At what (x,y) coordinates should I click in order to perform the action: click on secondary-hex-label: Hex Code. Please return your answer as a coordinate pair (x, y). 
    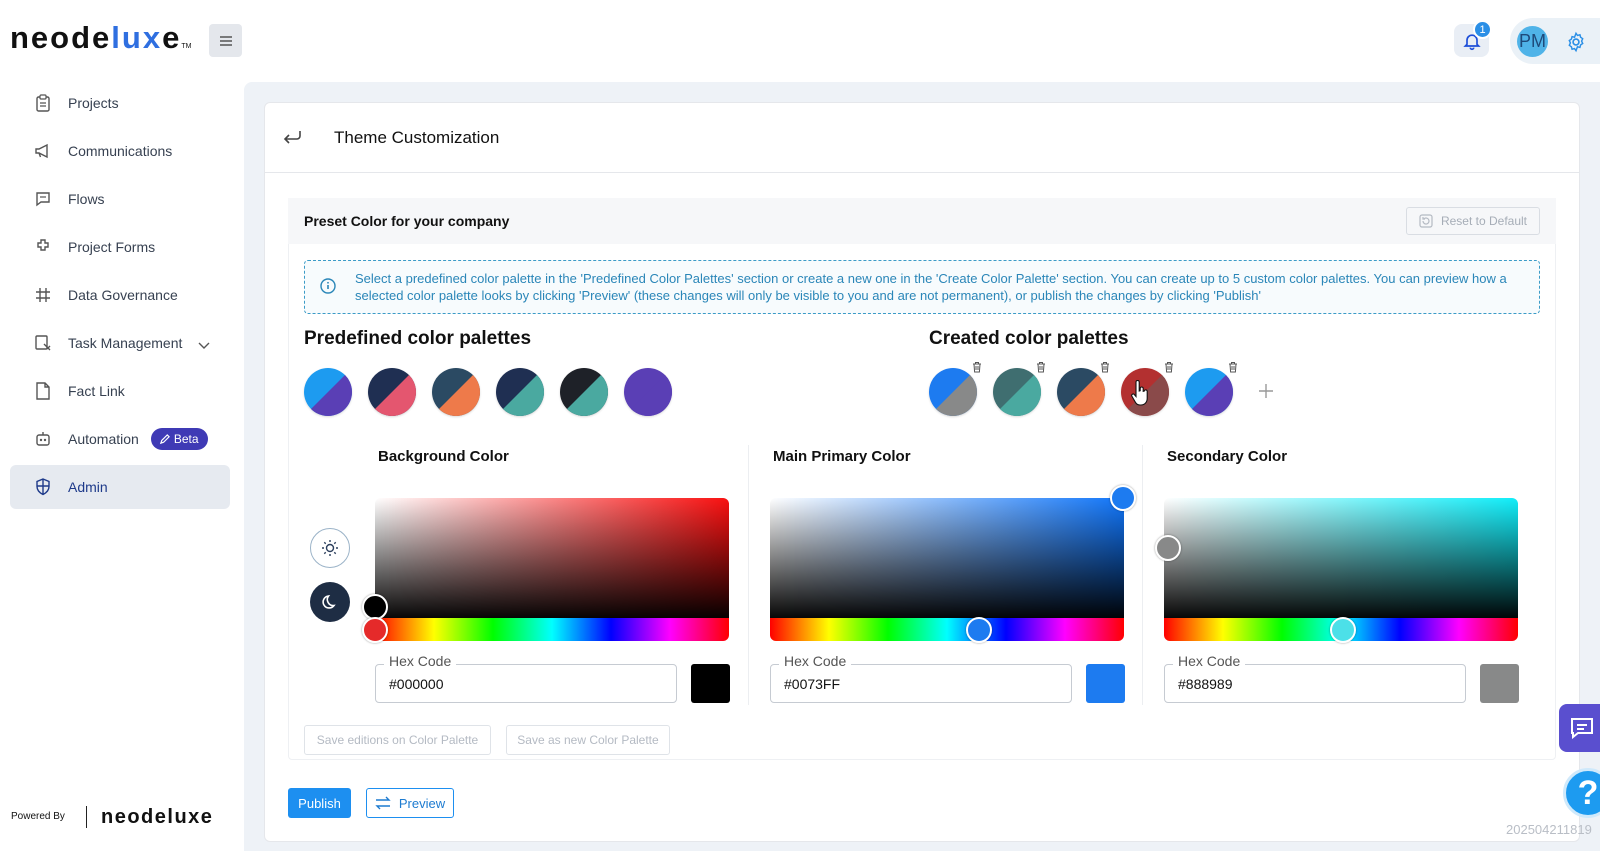
    Looking at the image, I should click on (1209, 661).